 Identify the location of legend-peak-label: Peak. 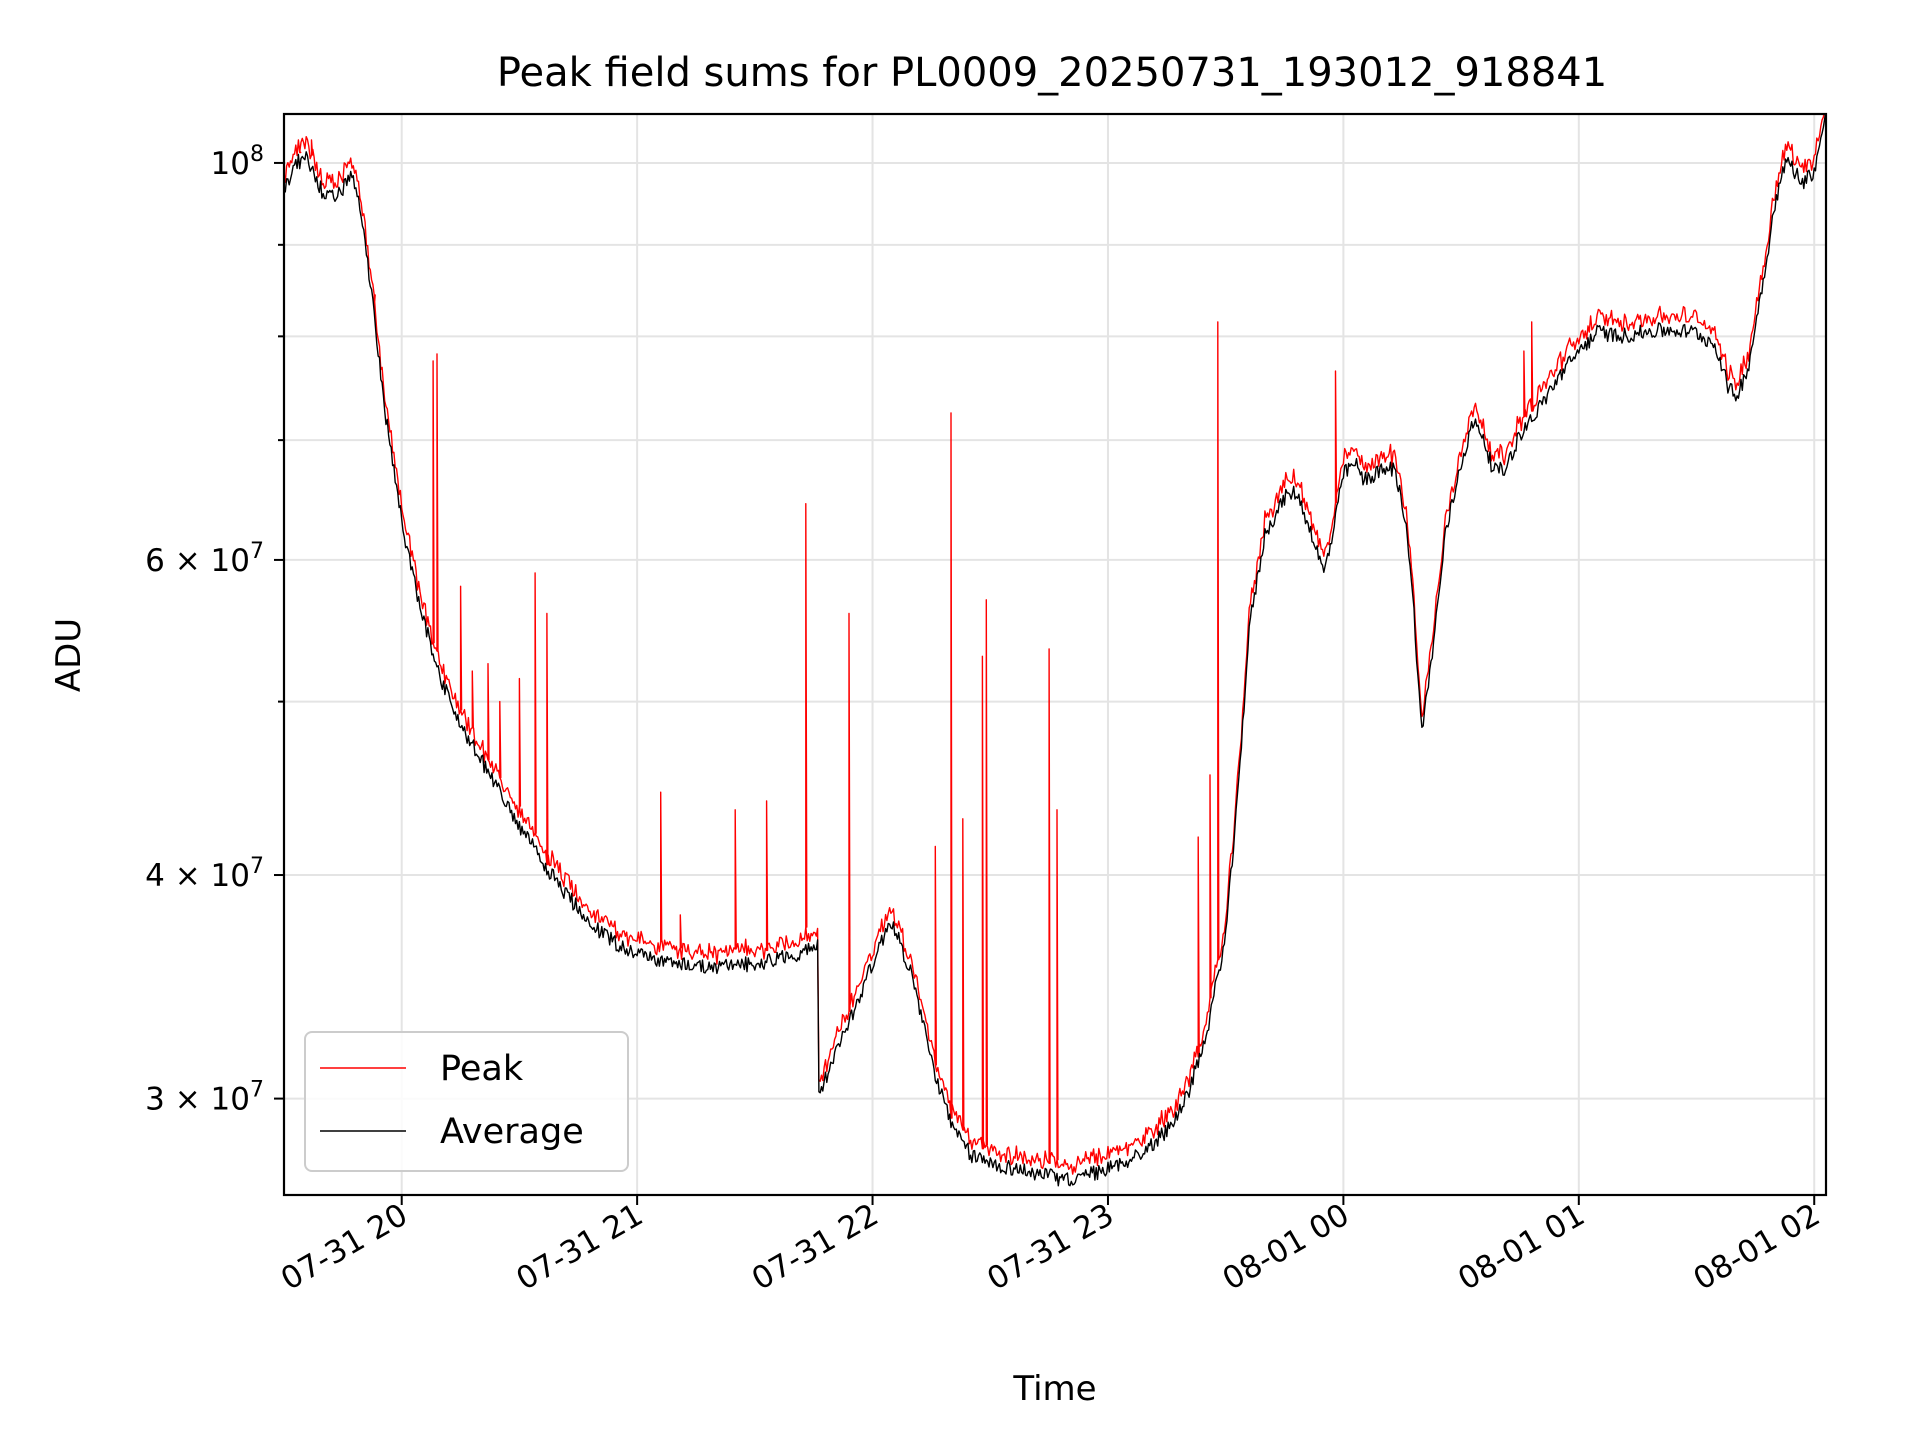
(482, 1069).